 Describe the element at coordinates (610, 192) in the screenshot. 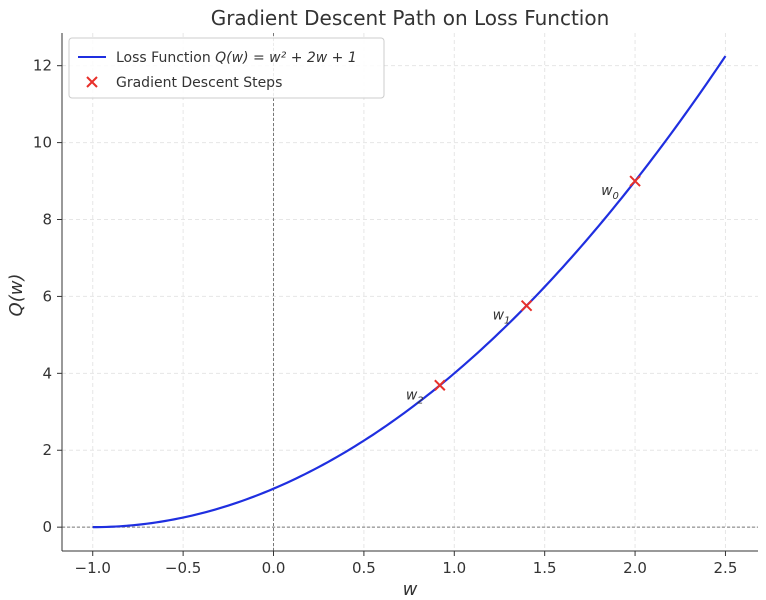

I see `gradient-step-label: w0` at that location.